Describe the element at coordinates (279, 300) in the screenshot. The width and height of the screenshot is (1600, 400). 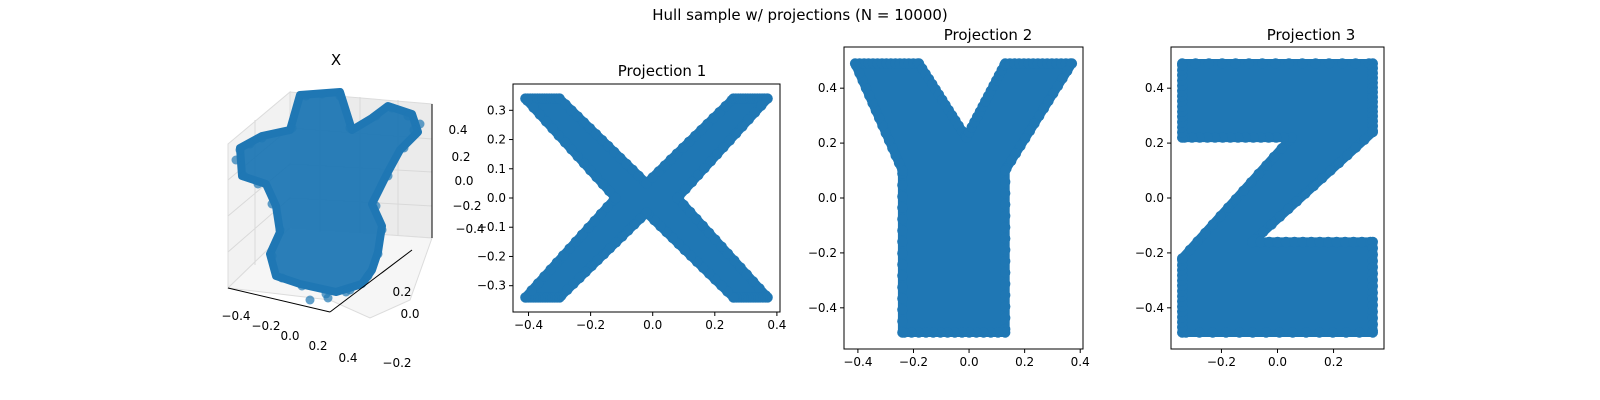
I see `x-axis-line` at that location.